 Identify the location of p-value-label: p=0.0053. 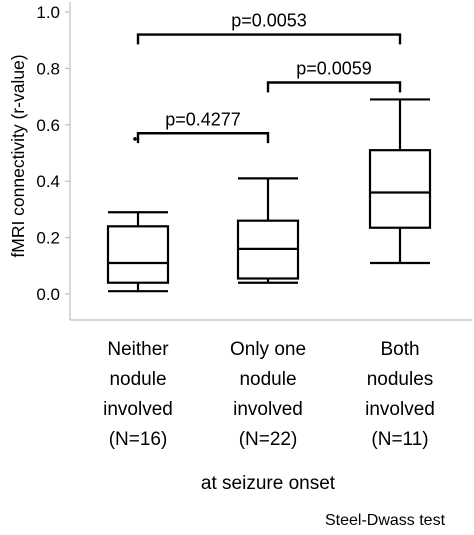
(269, 21).